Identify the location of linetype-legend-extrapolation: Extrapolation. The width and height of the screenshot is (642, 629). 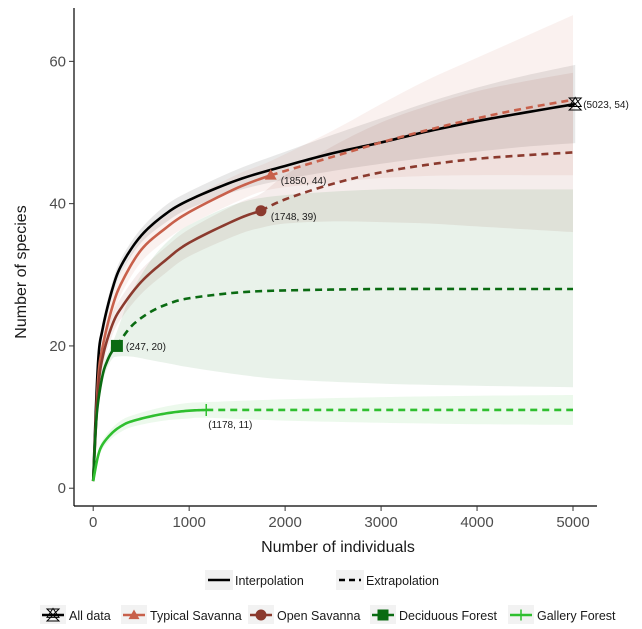
(387, 580).